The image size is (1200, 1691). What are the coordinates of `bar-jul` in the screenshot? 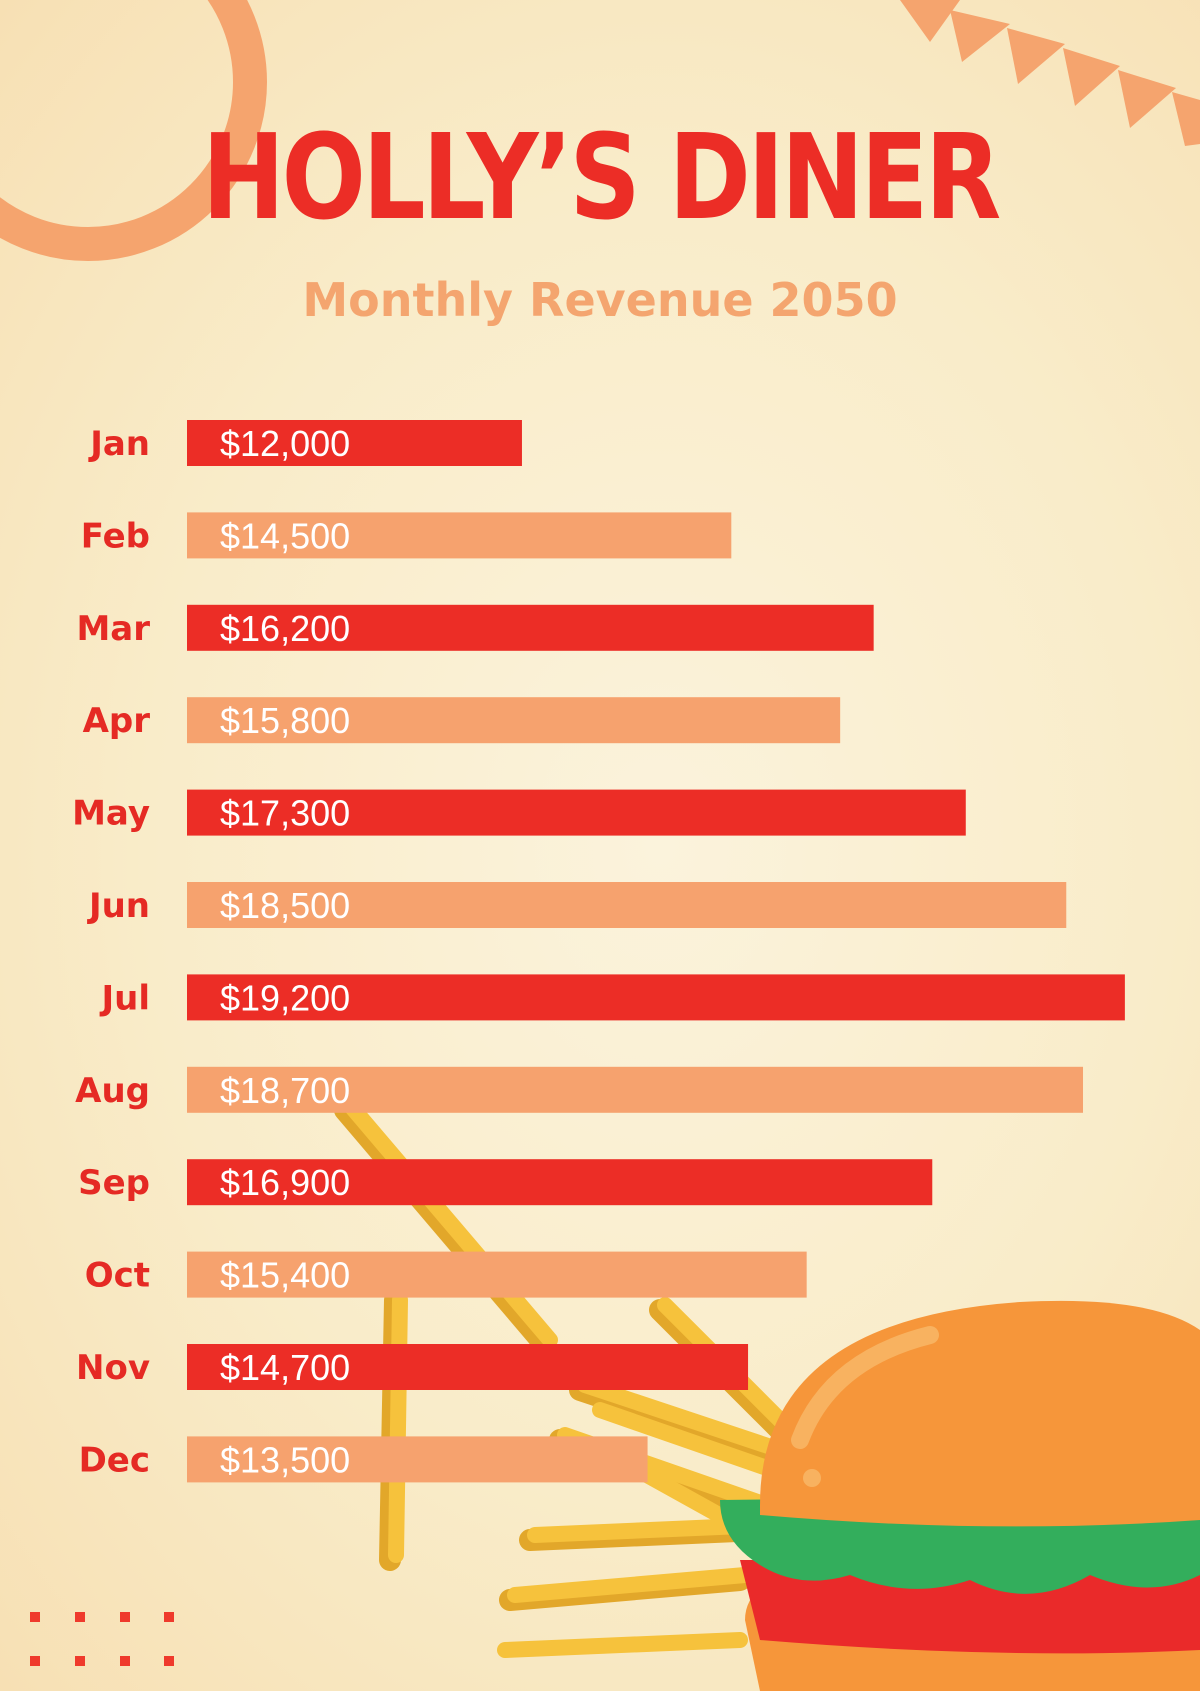 It's located at (656, 997).